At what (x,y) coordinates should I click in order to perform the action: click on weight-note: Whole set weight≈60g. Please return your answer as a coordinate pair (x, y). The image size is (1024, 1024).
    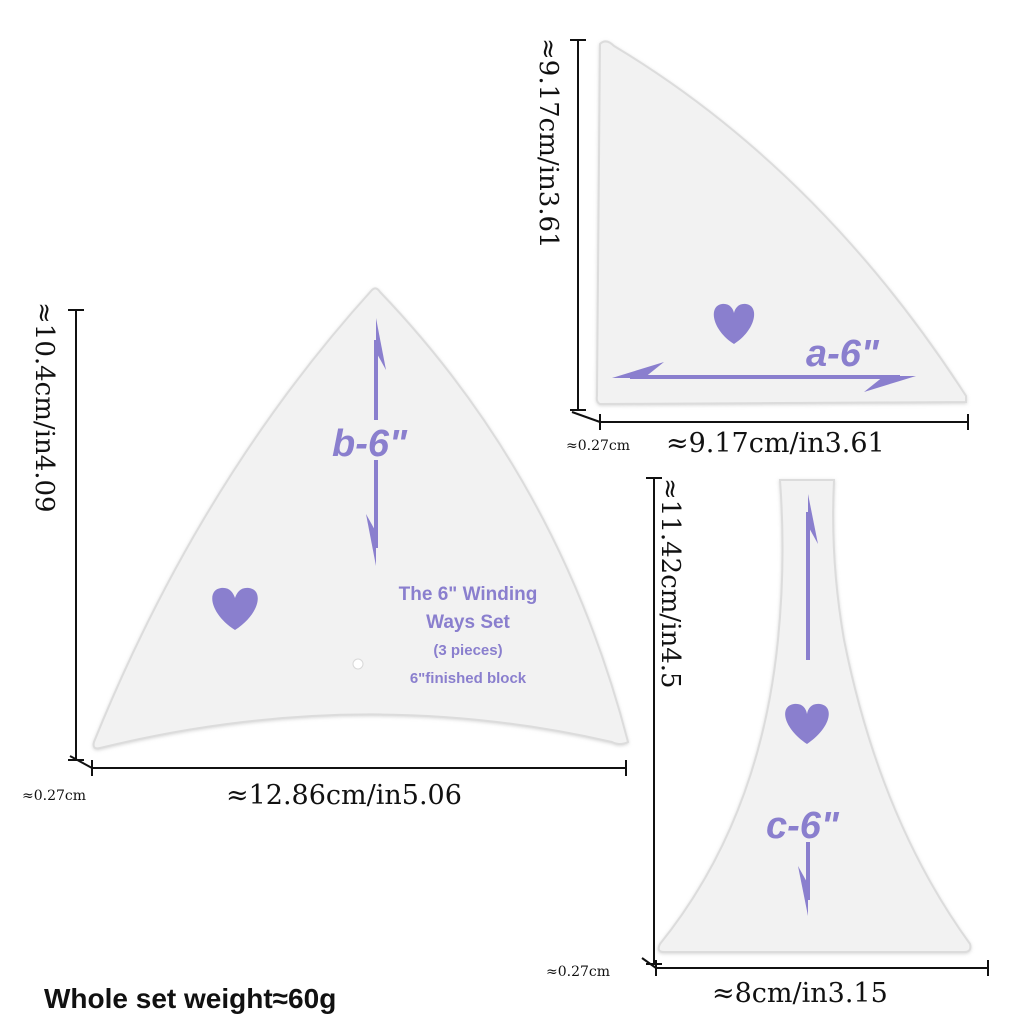
    Looking at the image, I should click on (190, 998).